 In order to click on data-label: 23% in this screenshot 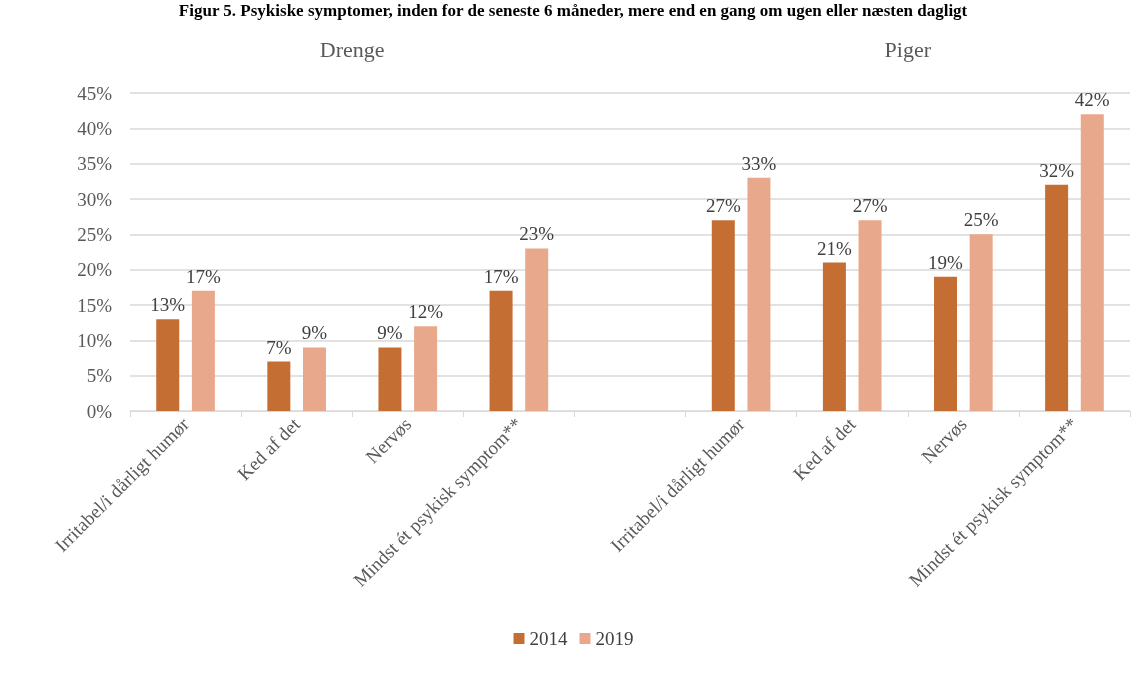, I will do `click(537, 234)`.